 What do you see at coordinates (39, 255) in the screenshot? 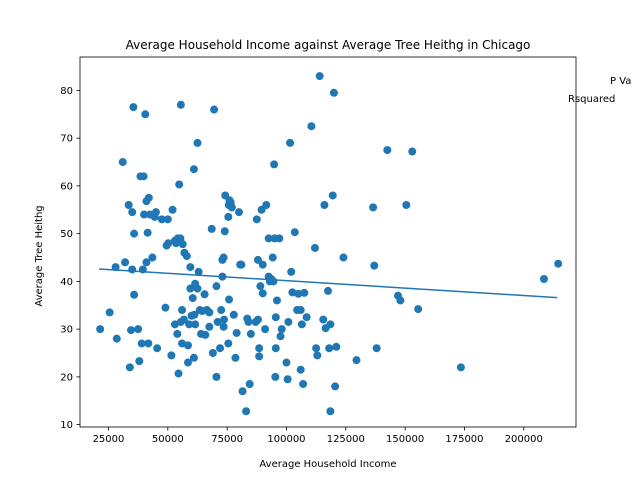
I see `y-axis-label: Average Tree Heithg` at bounding box center [39, 255].